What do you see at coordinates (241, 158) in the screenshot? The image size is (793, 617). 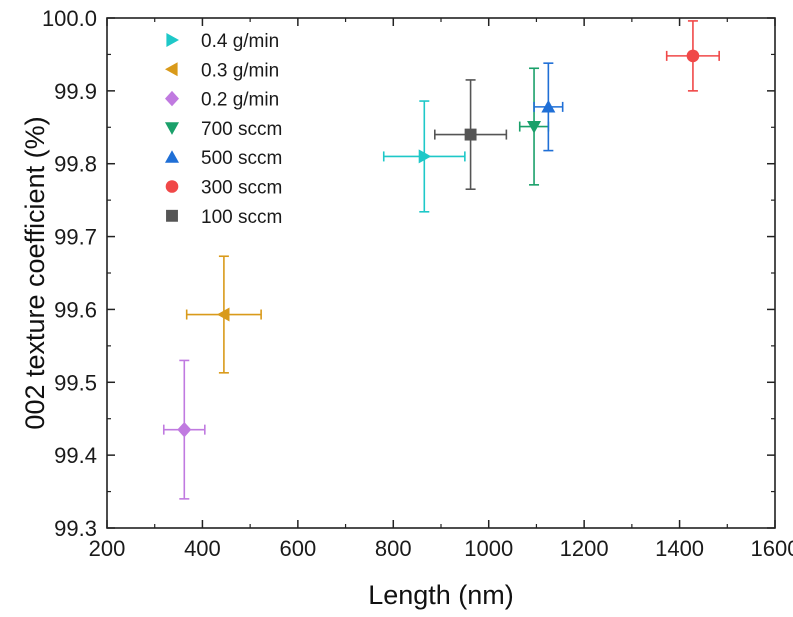 I see `legend-label: 500 sccm` at bounding box center [241, 158].